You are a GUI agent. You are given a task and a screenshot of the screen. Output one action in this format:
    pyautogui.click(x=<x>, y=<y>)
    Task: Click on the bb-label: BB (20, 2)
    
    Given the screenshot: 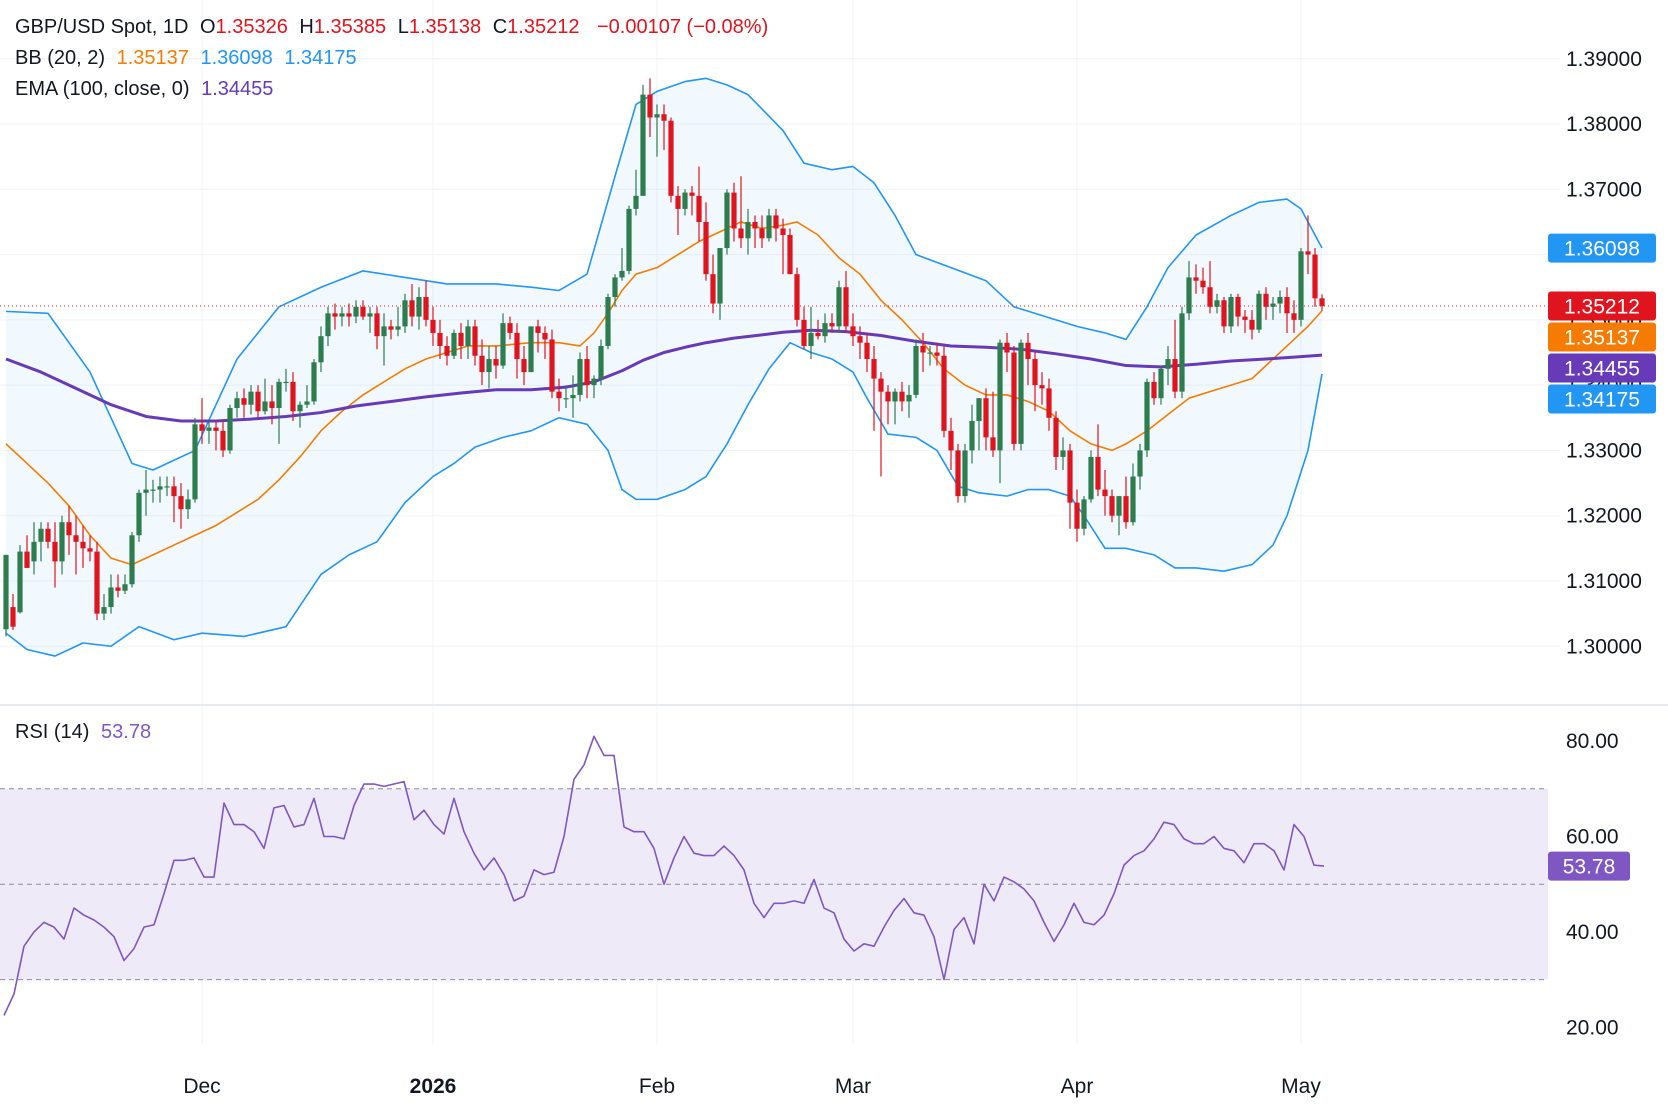 What is the action you would take?
    pyautogui.click(x=60, y=58)
    